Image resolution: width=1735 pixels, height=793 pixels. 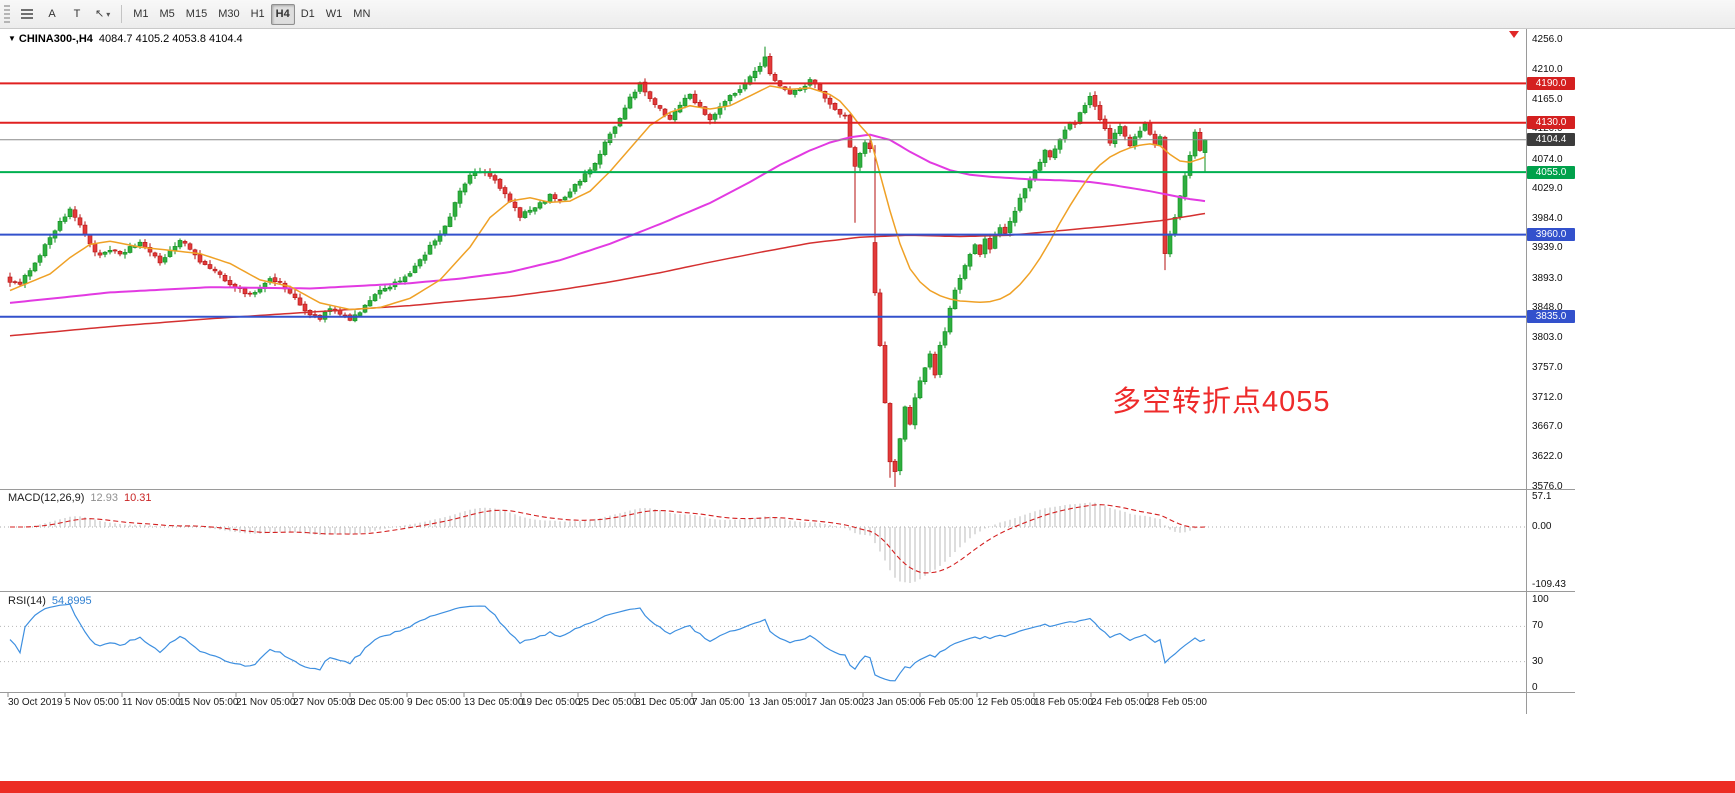 I want to click on macd-indicator-label: MACD(12,26,9) 12.93 10.31, so click(x=79, y=498).